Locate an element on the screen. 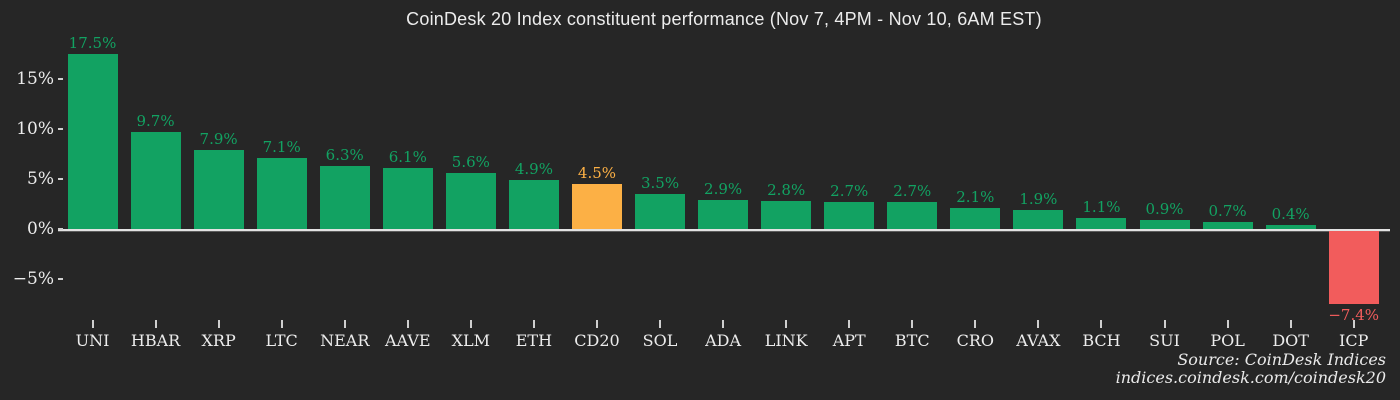 Image resolution: width=1400 pixels, height=400 pixels. value-label-avax: 1.9% is located at coordinates (1038, 199).